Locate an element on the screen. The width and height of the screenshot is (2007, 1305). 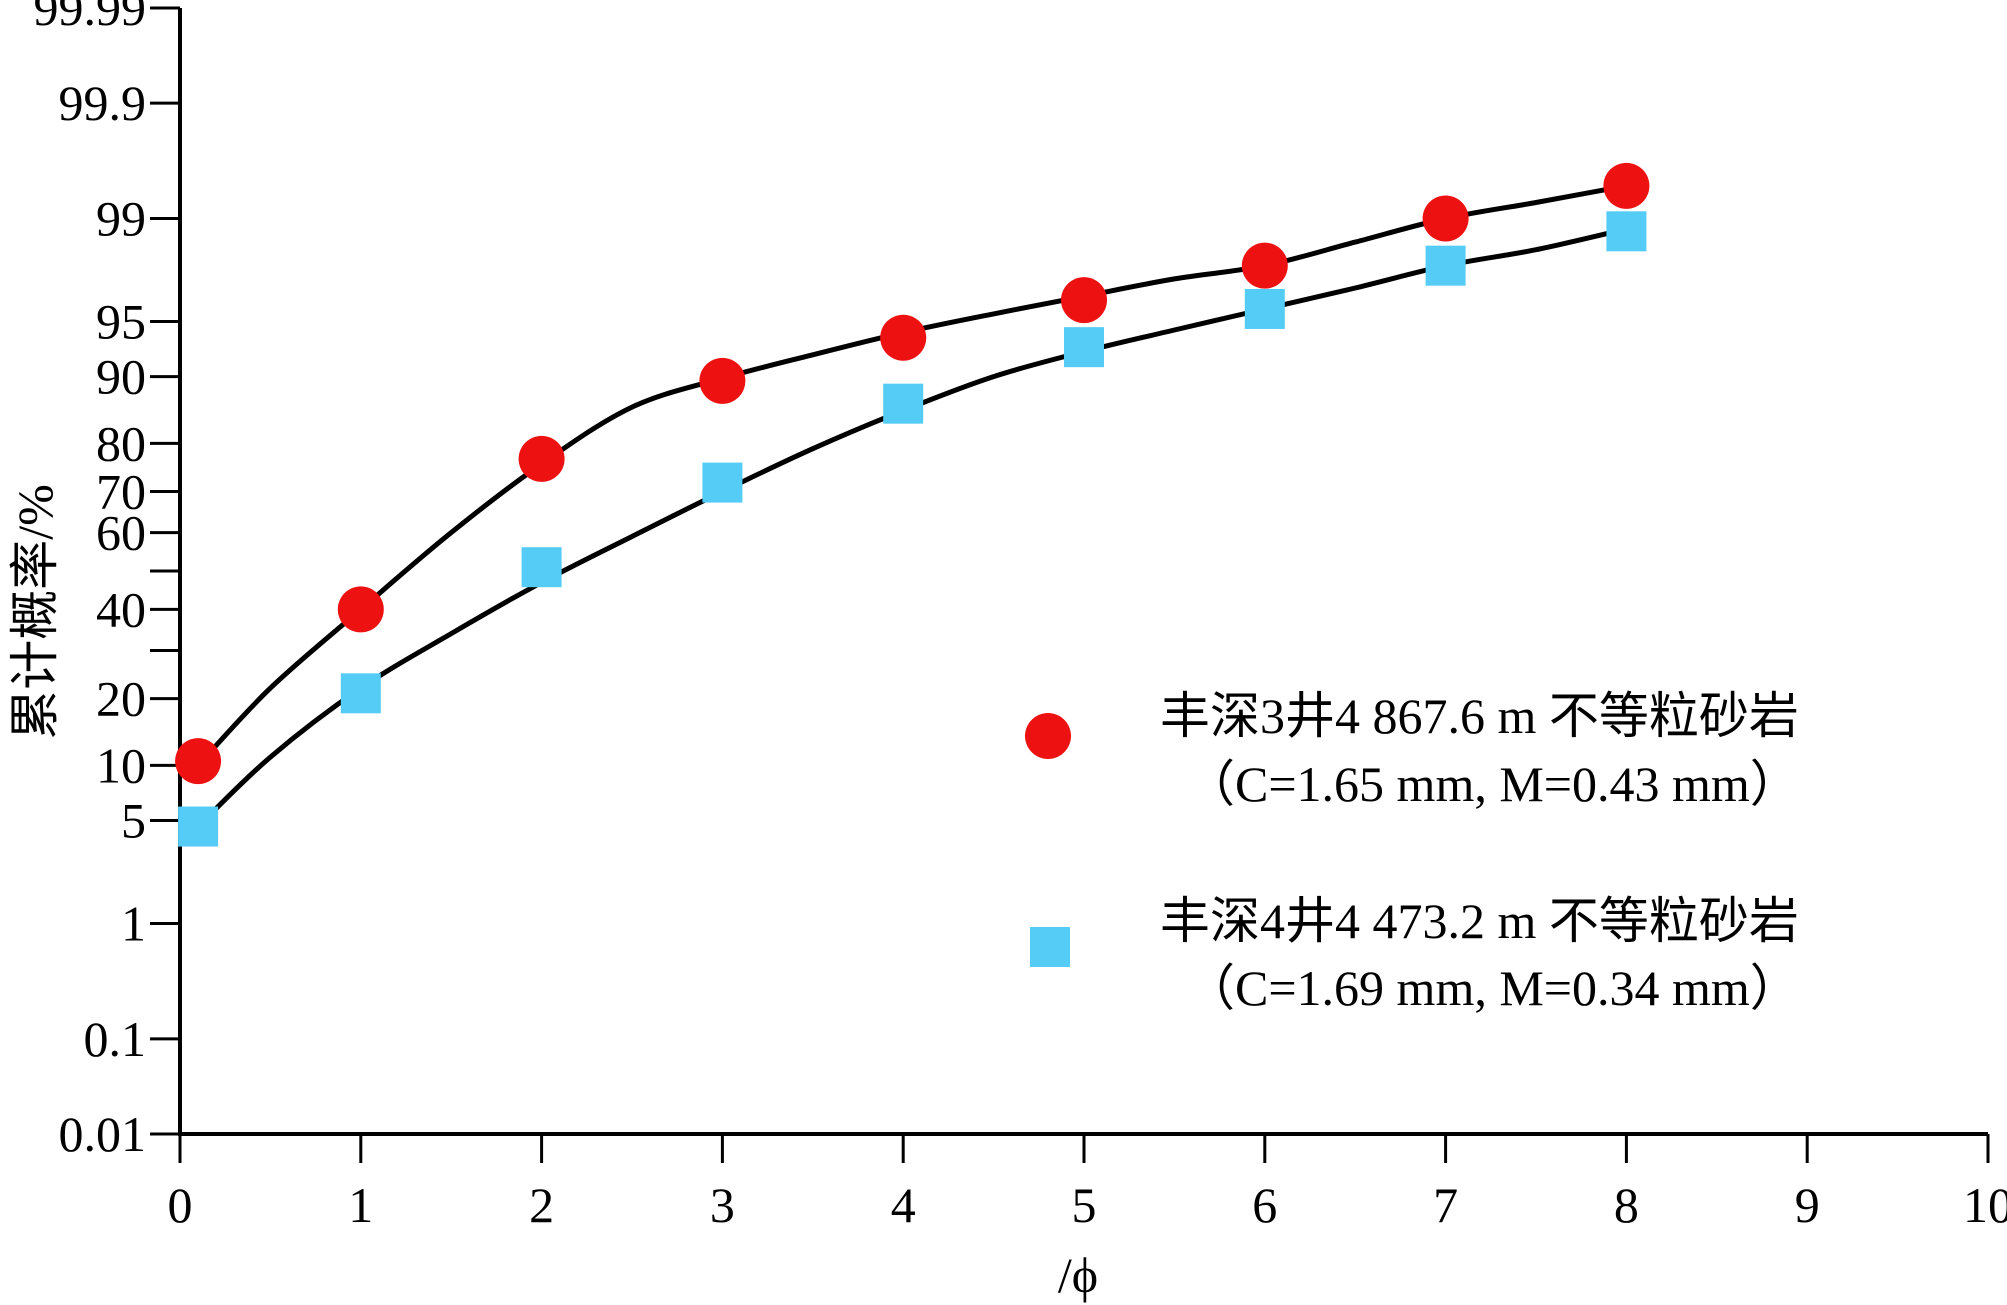
x-tick-label: 4 is located at coordinates (903, 1205).